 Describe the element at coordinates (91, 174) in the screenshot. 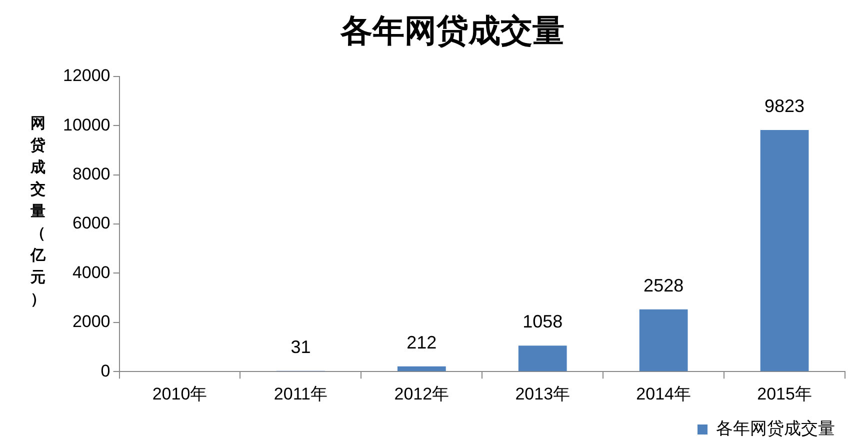

I see `y-tick-label: 8000` at that location.